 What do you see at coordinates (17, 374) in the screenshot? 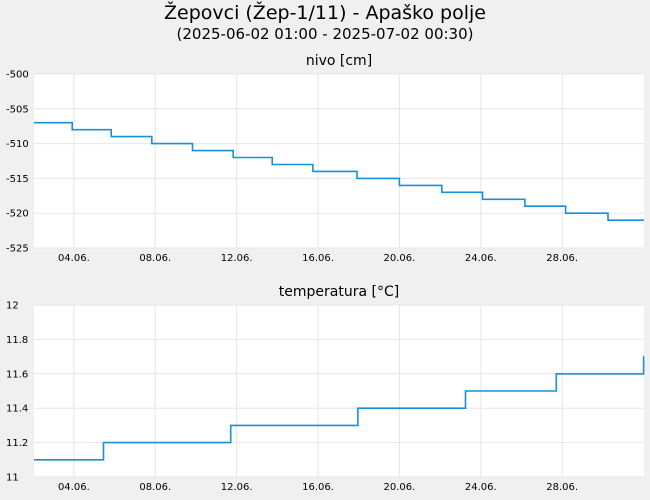
I see `y-tick-label: 11.6` at bounding box center [17, 374].